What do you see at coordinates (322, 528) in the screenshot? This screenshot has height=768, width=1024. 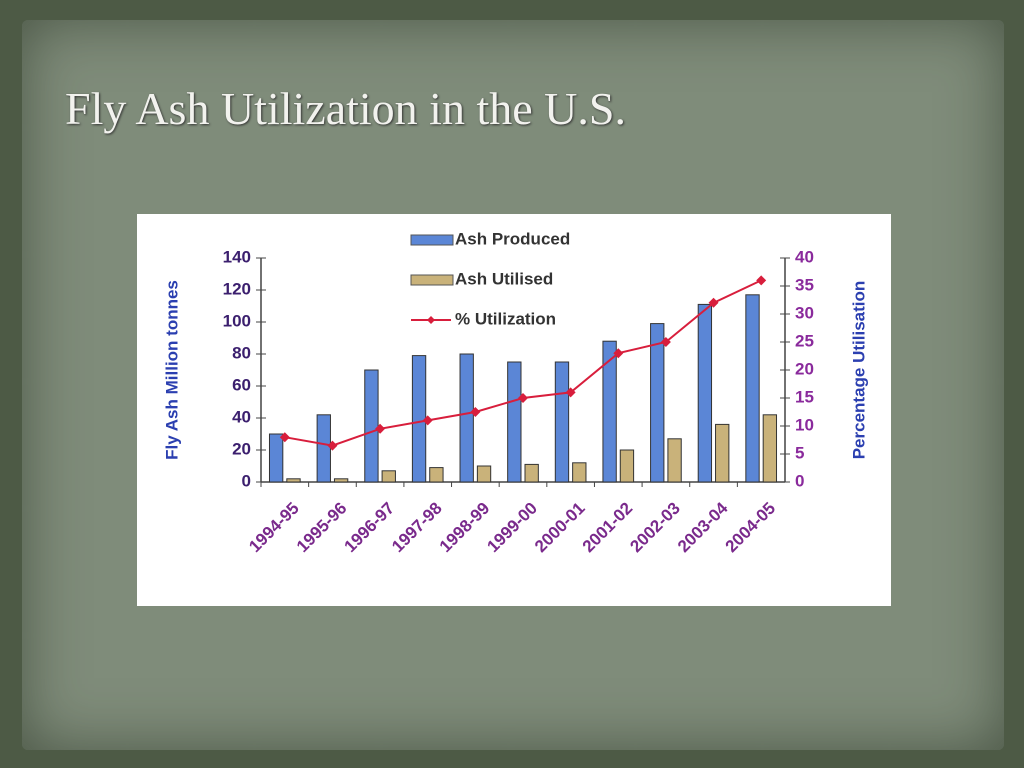 I see `x-tick-label: 1995-96` at bounding box center [322, 528].